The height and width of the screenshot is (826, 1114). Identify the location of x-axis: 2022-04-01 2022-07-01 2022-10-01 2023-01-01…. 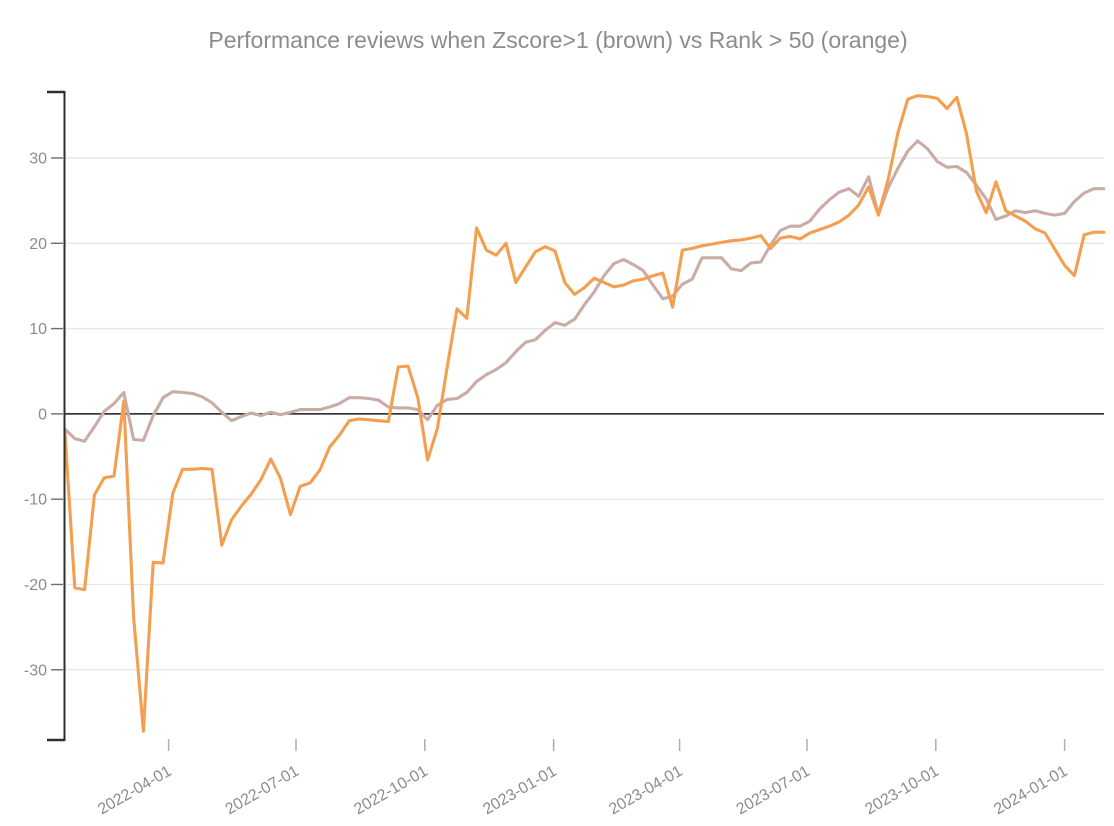
(583, 779).